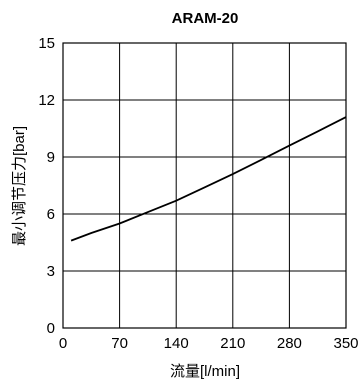  I want to click on x-tick-label: 350, so click(345, 343).